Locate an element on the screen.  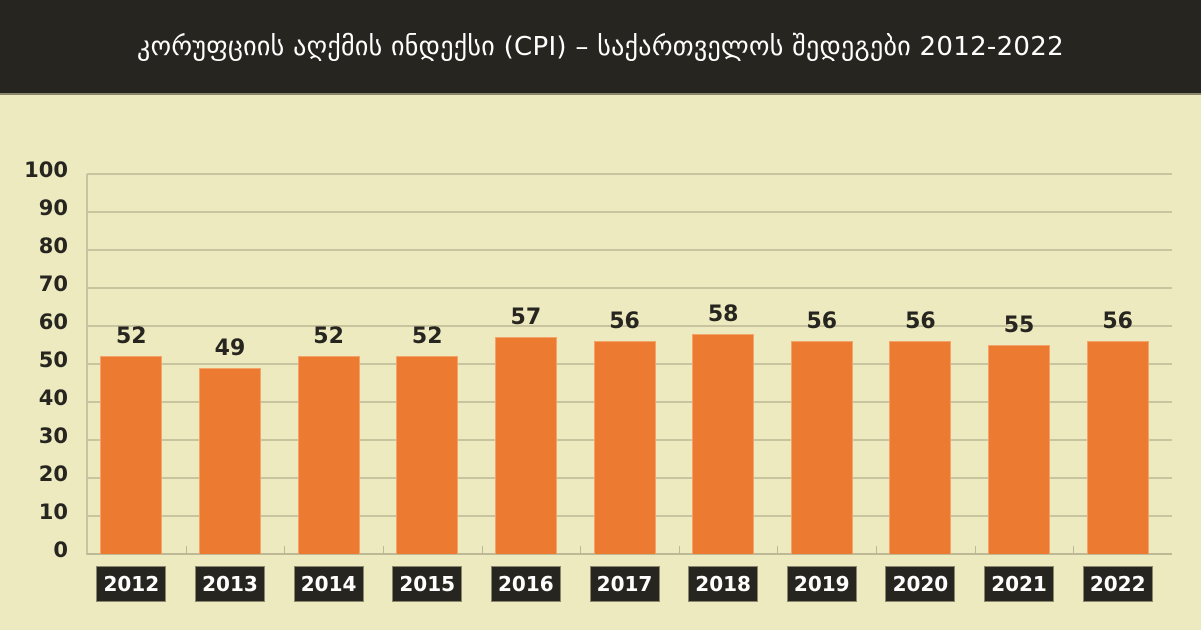
bar-2015 is located at coordinates (427, 455).